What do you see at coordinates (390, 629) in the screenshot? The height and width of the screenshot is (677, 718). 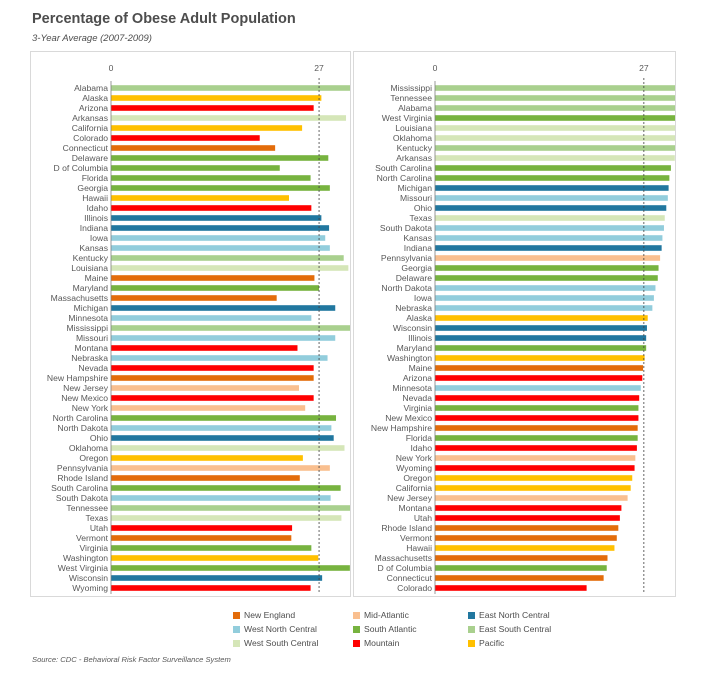 I see `legend-label: South Atlantic` at bounding box center [390, 629].